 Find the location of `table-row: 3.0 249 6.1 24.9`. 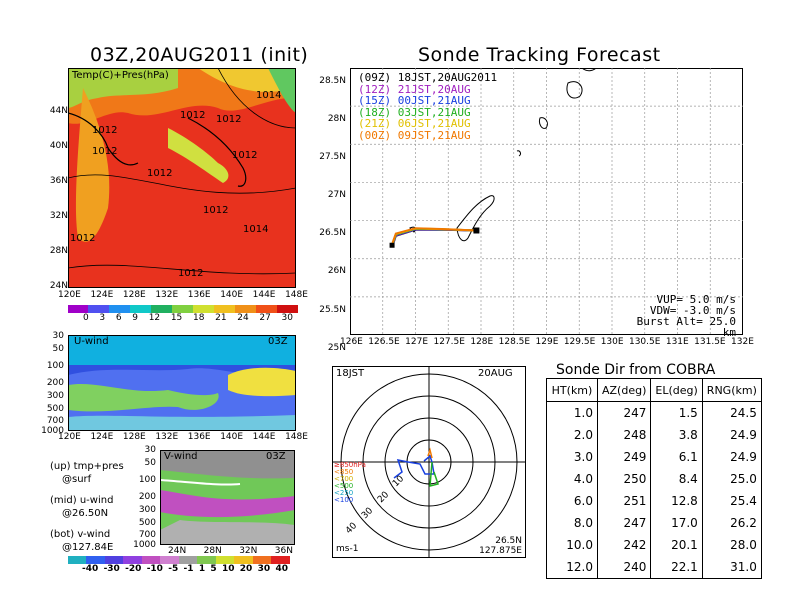

table-row: 3.0 249 6.1 24.9 is located at coordinates (654, 457).